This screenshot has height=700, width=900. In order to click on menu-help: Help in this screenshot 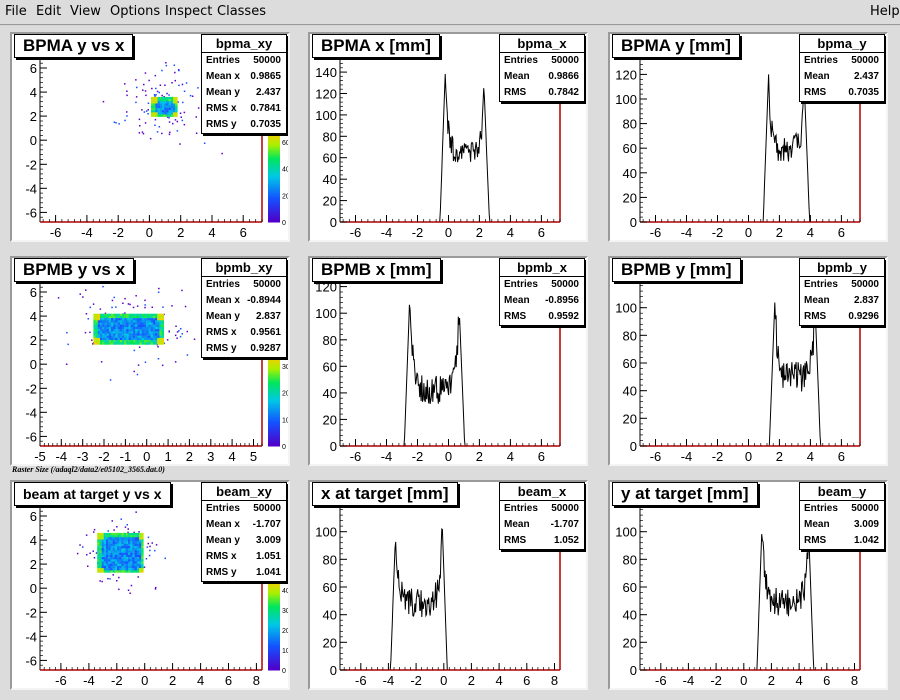, I will do `click(885, 11)`.